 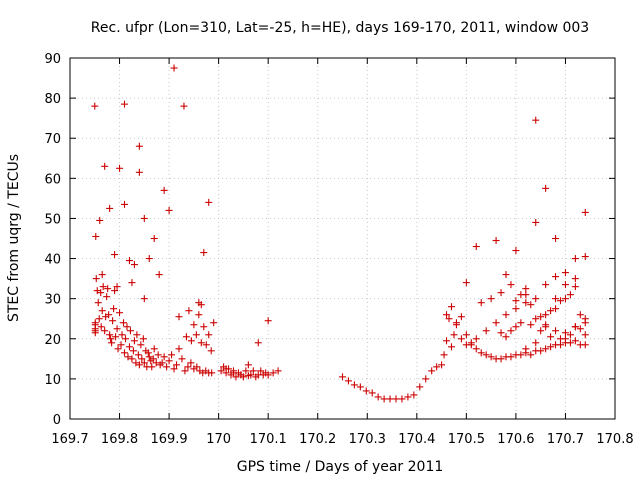 I want to click on x-tick-label: 170.3, so click(x=367, y=439).